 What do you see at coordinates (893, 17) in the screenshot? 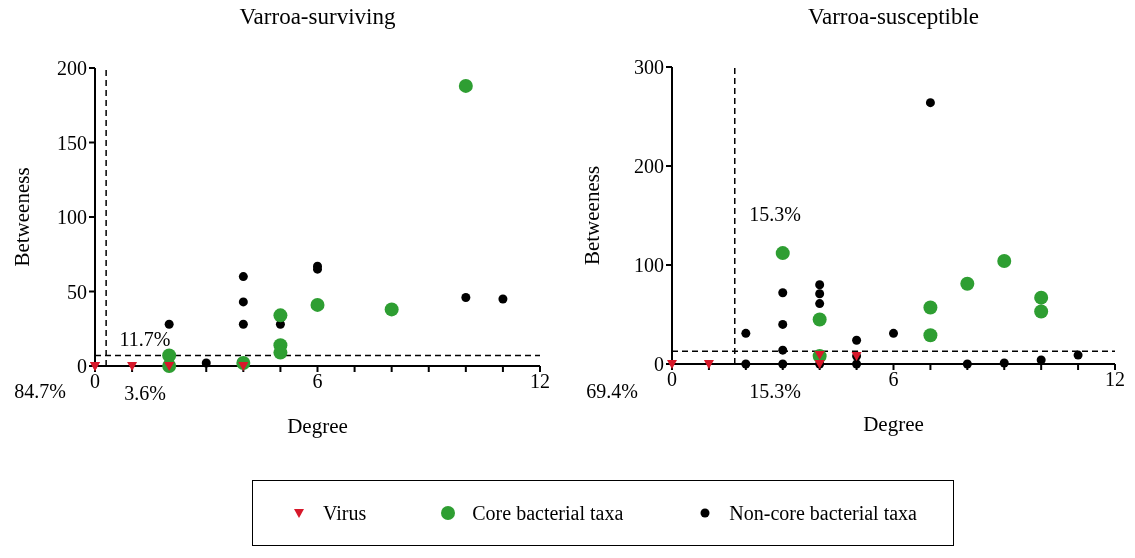
I see `chart-title: Varroa-susceptible` at bounding box center [893, 17].